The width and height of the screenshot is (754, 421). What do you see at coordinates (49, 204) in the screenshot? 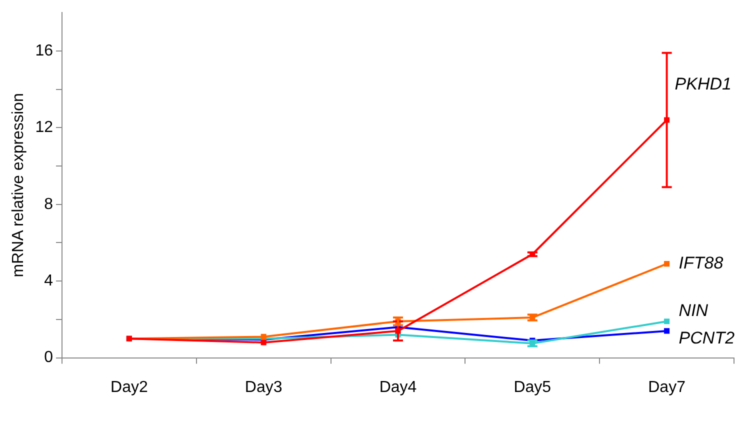
I see `y-tick-label: 8` at bounding box center [49, 204].